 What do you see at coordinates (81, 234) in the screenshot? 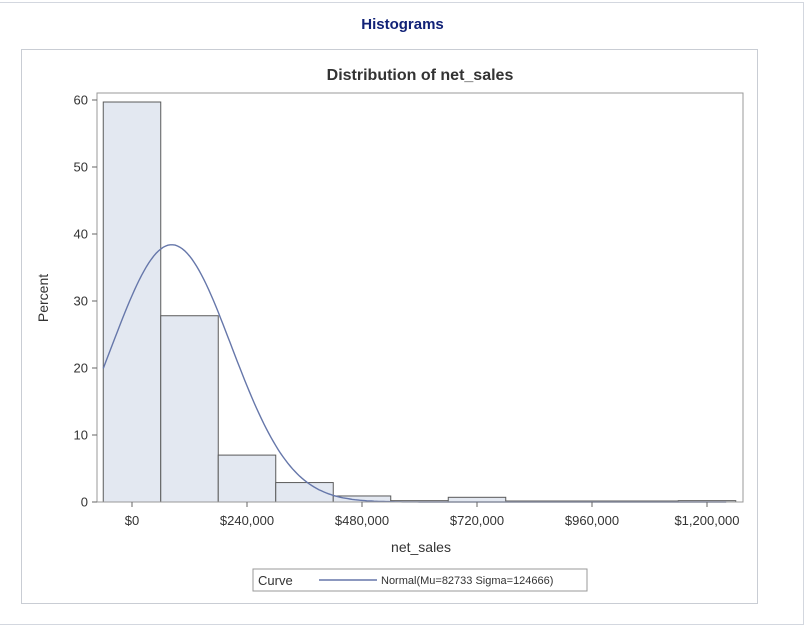
I see `y-tick-label: 40` at bounding box center [81, 234].